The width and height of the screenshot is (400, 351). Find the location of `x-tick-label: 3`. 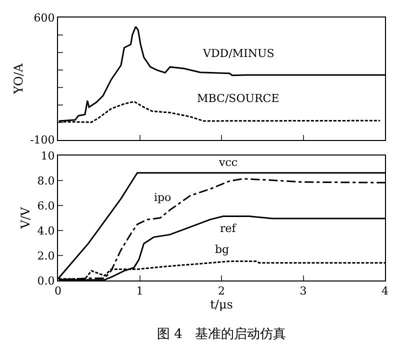

x-tick-label: 3 is located at coordinates (303, 291).